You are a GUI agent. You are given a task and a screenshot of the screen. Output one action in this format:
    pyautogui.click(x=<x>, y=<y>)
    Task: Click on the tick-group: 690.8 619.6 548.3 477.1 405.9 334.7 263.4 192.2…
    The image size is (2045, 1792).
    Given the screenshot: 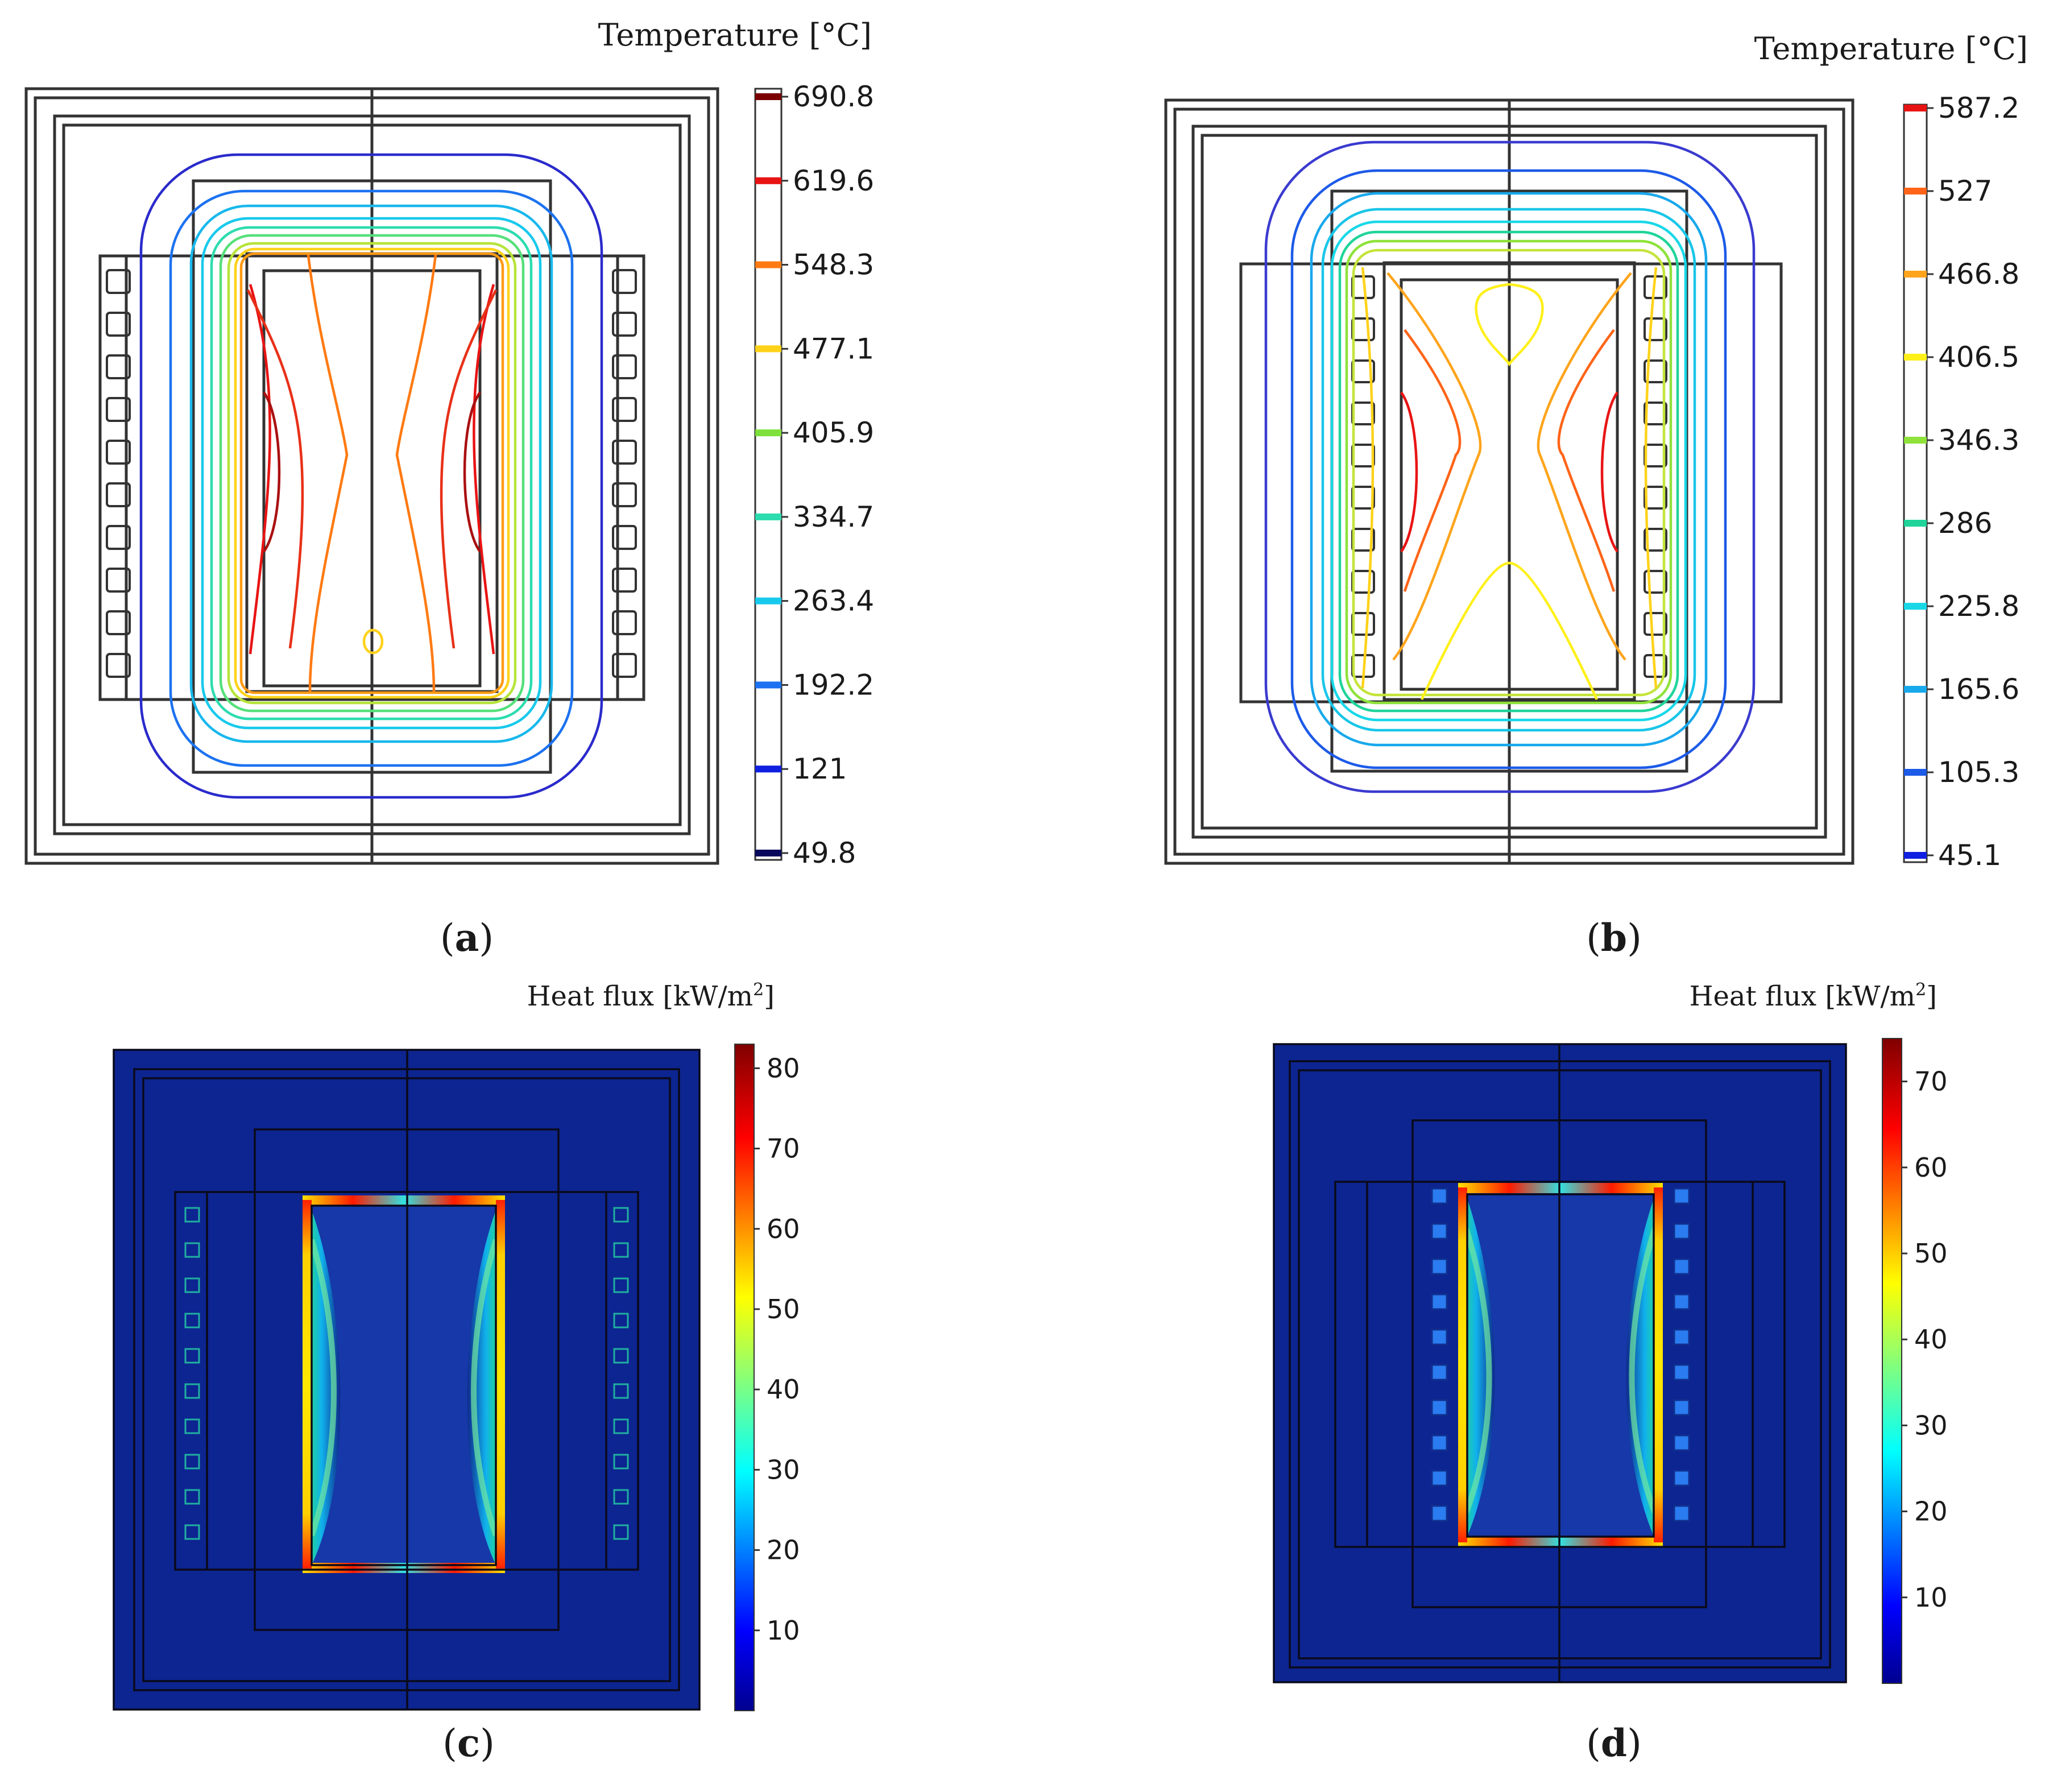 What is the action you would take?
    pyautogui.click(x=815, y=475)
    